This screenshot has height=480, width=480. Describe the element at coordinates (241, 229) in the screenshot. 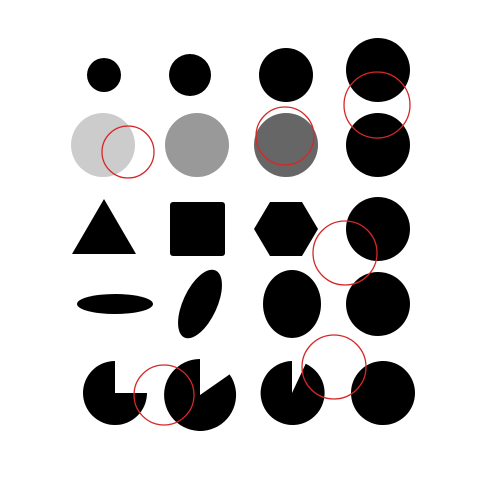

I see `polygon-row` at that location.